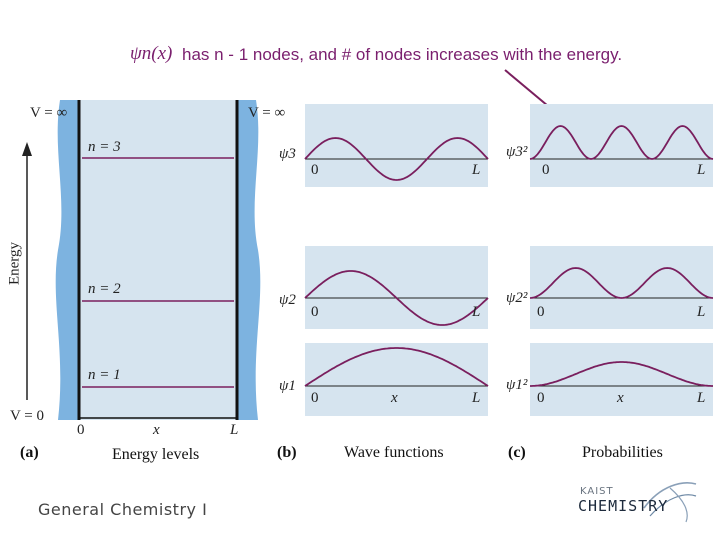 This screenshot has height=540, width=720. What do you see at coordinates (234, 430) in the screenshot?
I see `box-tick-l: L` at bounding box center [234, 430].